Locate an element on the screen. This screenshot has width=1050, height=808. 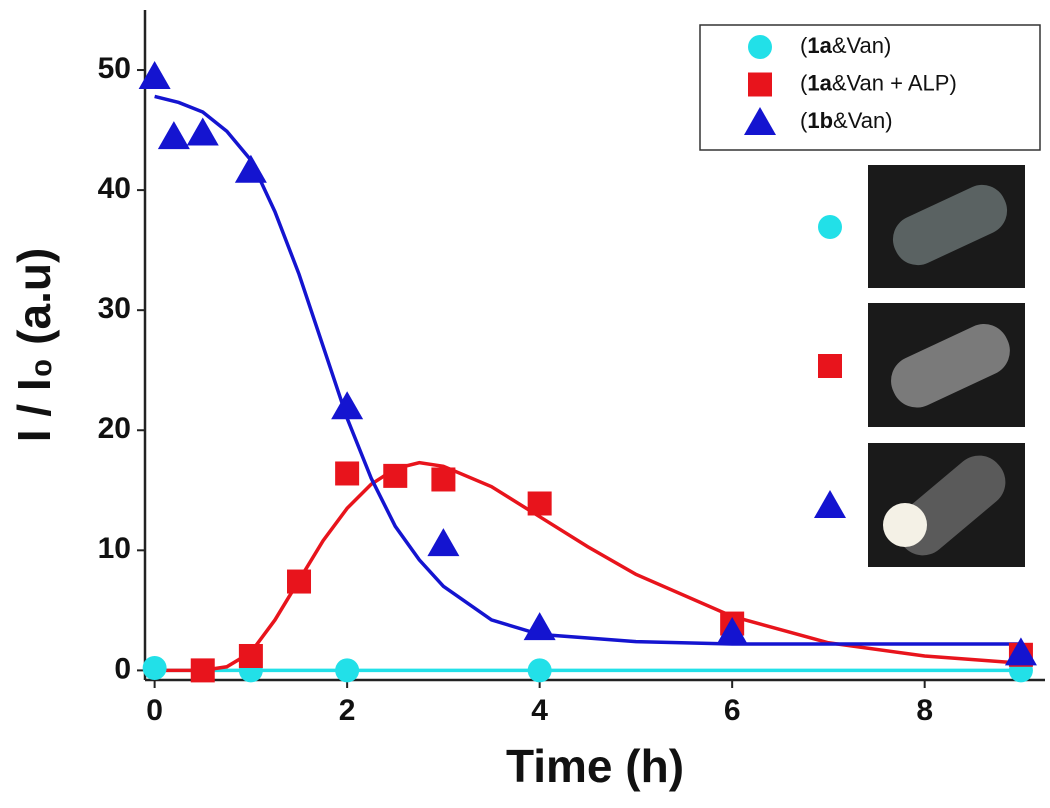
x-axis-title: Time (h) is located at coordinates (595, 766).